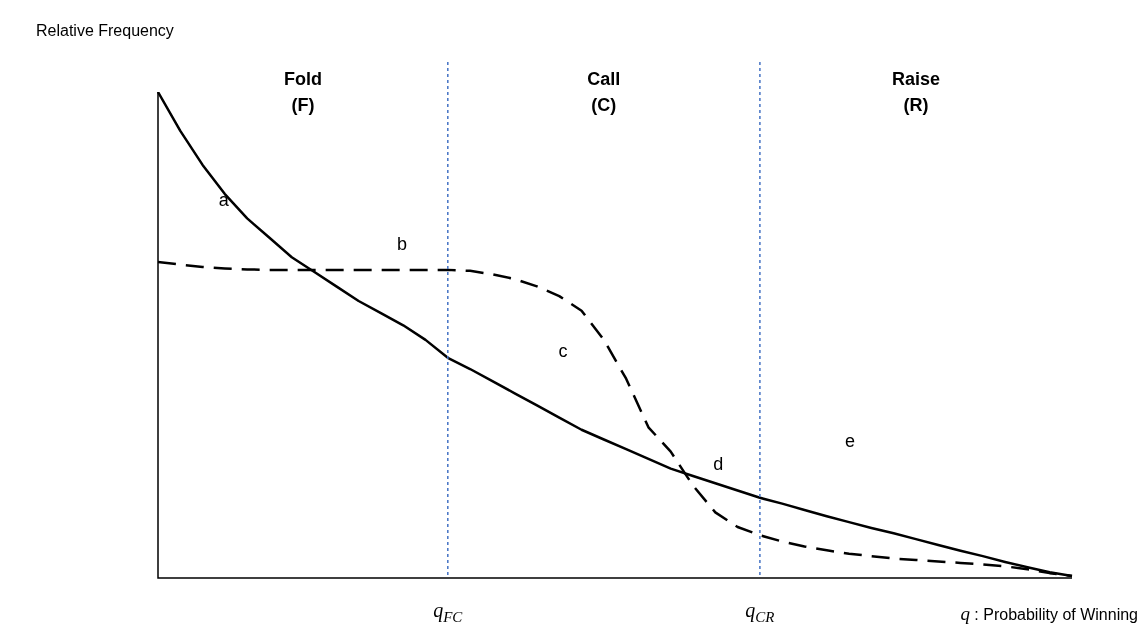 The width and height of the screenshot is (1146, 634). I want to click on annotation: d, so click(718, 463).